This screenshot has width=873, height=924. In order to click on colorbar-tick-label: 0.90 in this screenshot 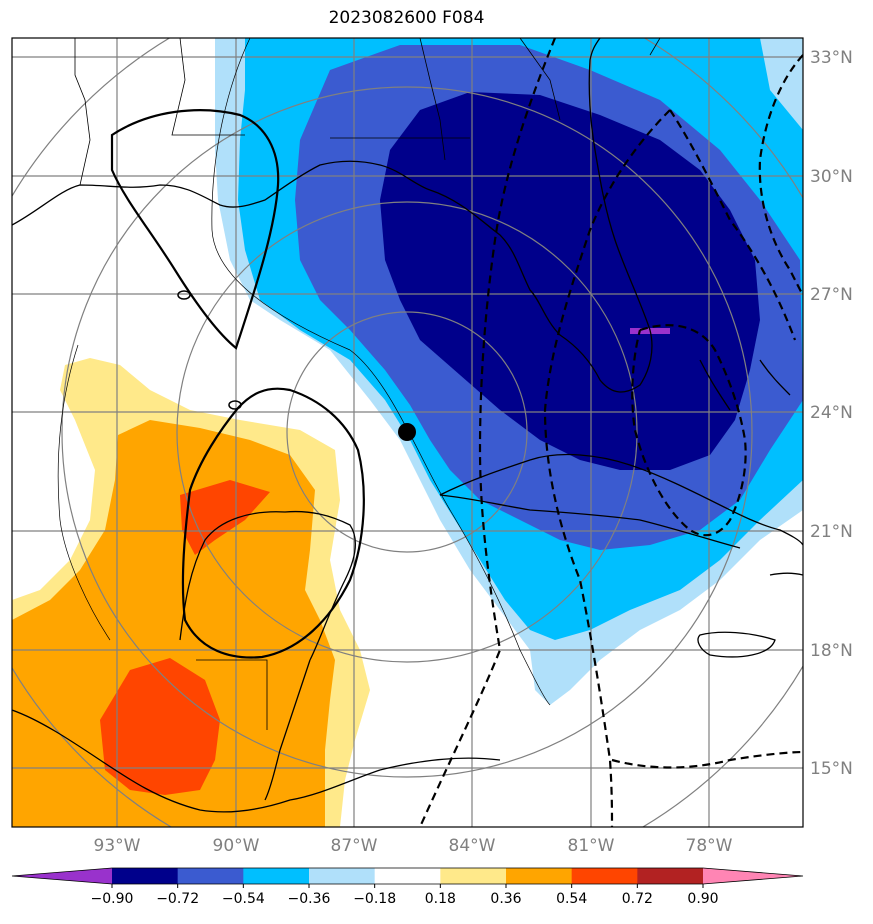, I will do `click(702, 899)`.